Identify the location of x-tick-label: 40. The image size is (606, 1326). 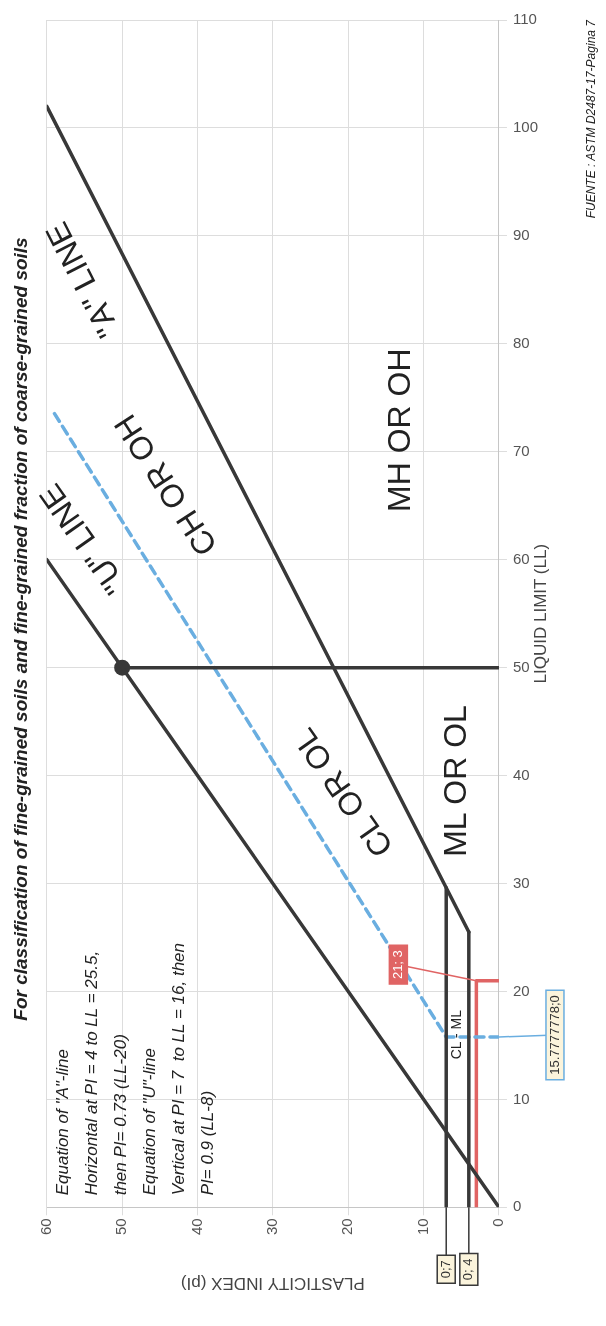
(196, 1226).